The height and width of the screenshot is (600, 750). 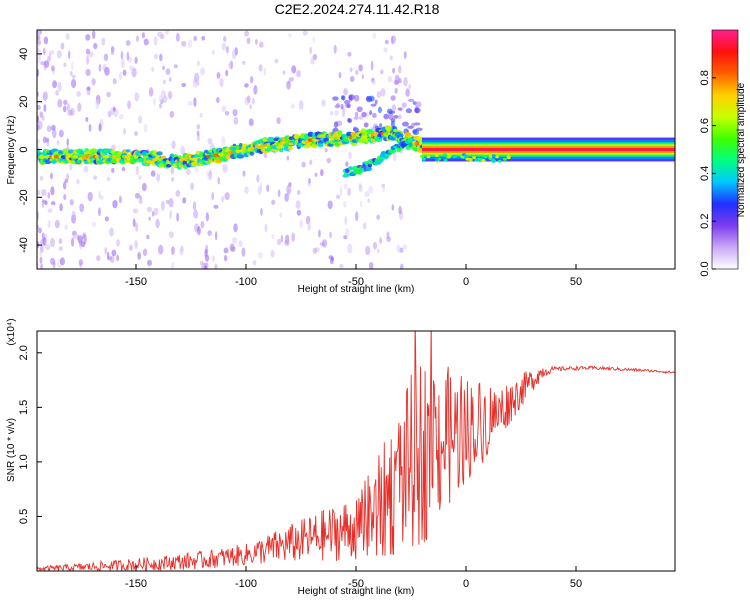 What do you see at coordinates (24, 407) in the screenshot?
I see `y-tick-label: 1.5` at bounding box center [24, 407].